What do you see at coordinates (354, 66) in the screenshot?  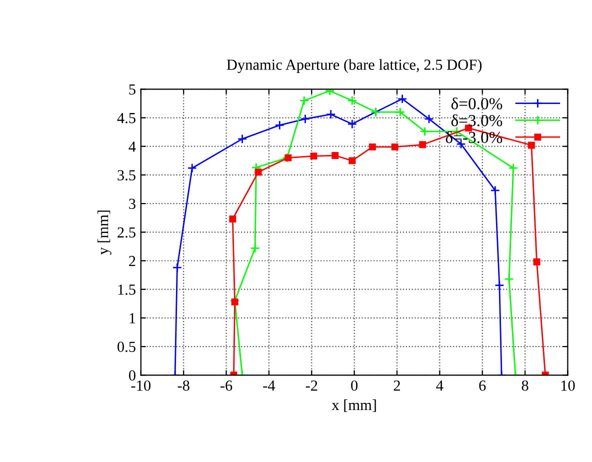 I see `chart-title: Dynamic Aperture (bare lattice, 2.5 DOF)` at bounding box center [354, 66].